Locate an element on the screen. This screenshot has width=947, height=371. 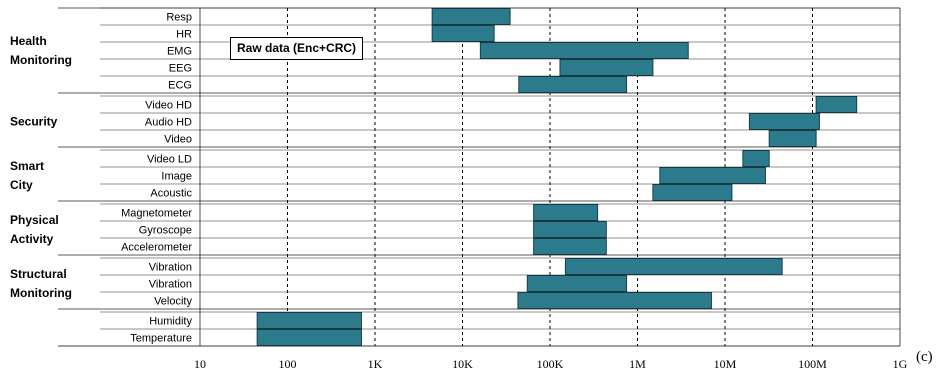
group-label: Smart is located at coordinates (27, 166).